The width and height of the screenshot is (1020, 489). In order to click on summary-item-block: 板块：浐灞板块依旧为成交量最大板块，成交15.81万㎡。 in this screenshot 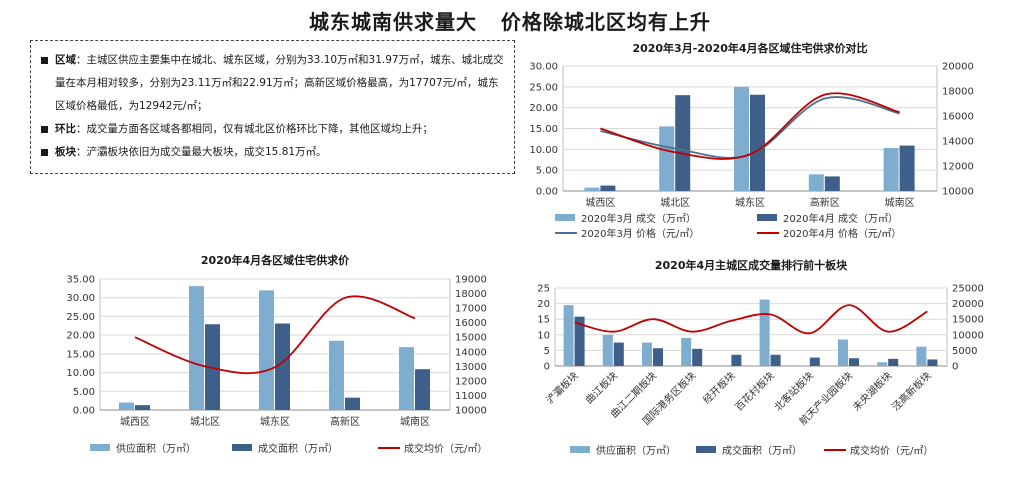, I will do `click(273, 152)`.